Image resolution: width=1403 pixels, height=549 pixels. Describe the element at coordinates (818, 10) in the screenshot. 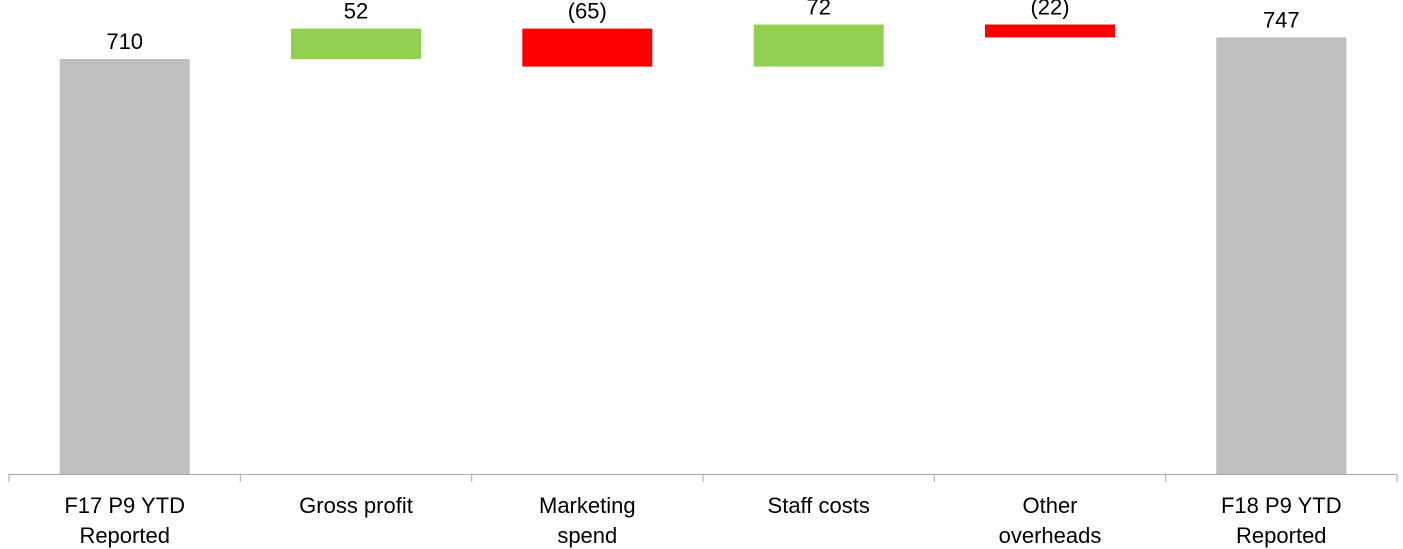

I see `value-label-3: 72` at that location.